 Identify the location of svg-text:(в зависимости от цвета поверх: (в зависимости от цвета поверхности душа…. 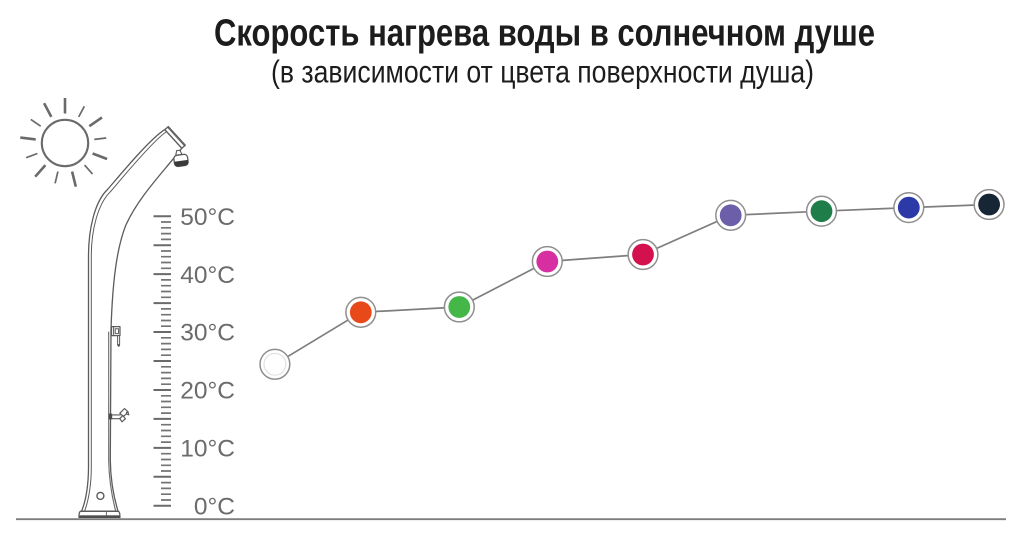
(542, 72).